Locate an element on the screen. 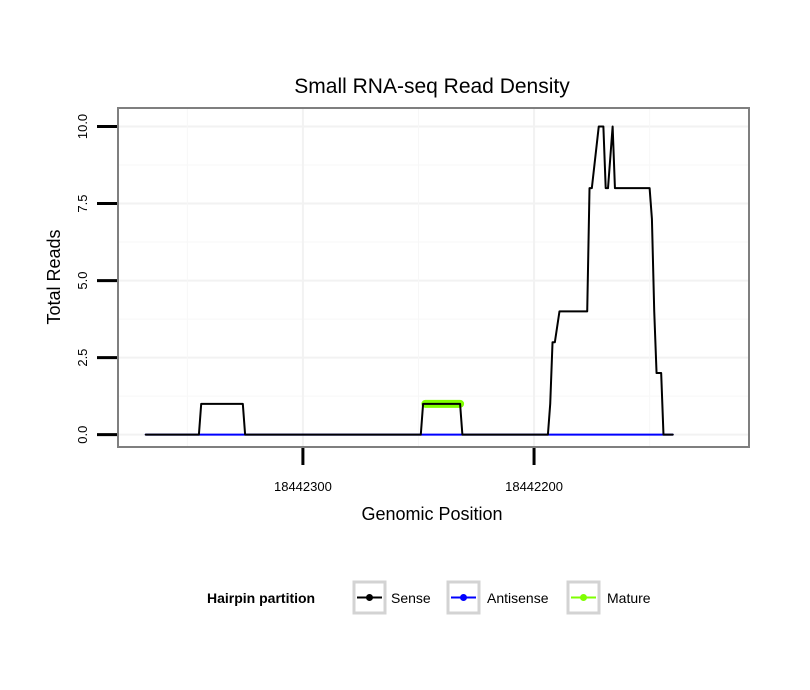 The image size is (810, 690). legend-label-mature: Mature is located at coordinates (629, 598).